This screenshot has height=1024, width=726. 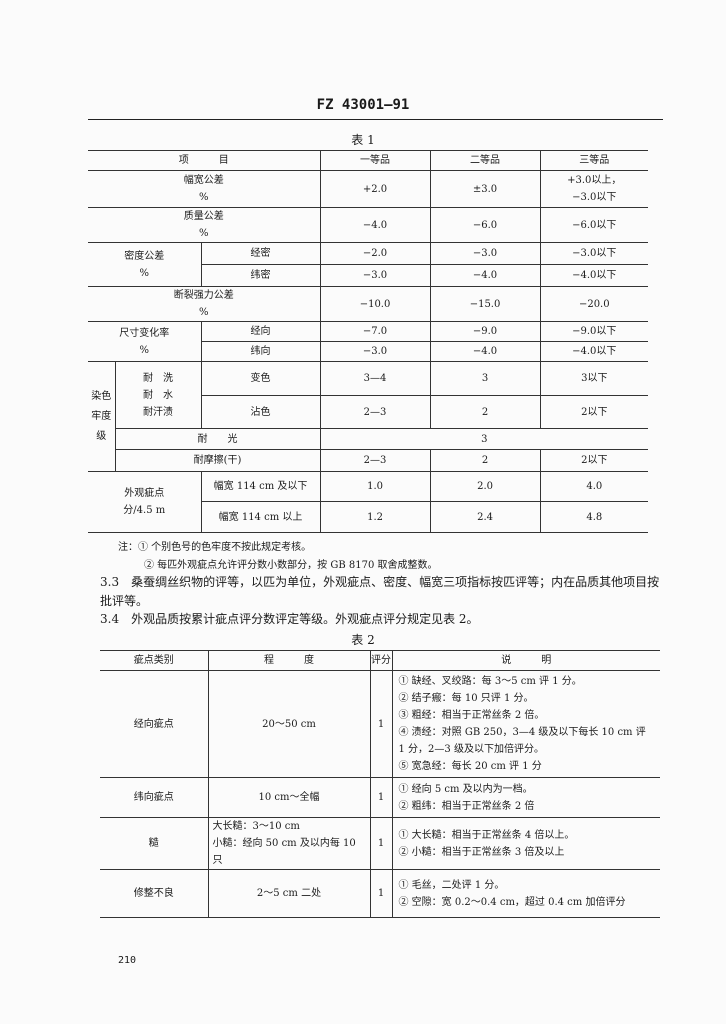 What do you see at coordinates (145, 264) in the screenshot?
I see `row-label: 密度公差%` at bounding box center [145, 264].